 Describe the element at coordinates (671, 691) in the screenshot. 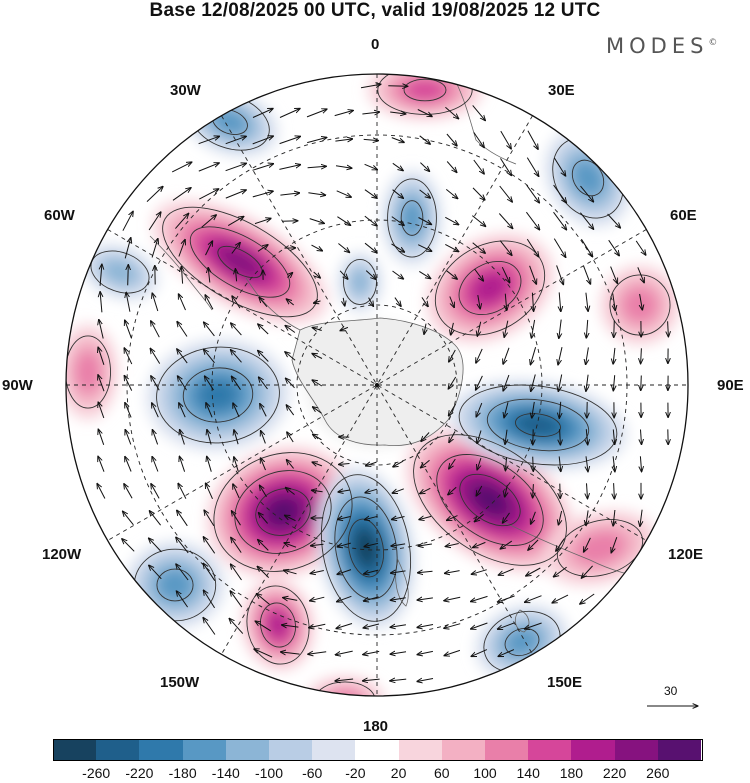

I see `reference-vector-label: 30` at that location.